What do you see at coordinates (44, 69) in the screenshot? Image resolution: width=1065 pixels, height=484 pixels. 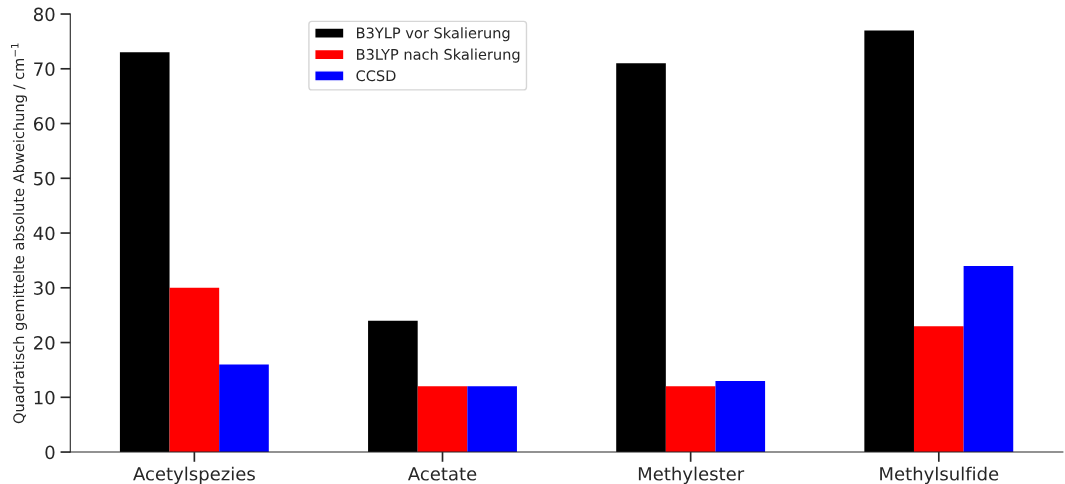 I see `y-tick-label: 70` at bounding box center [44, 69].